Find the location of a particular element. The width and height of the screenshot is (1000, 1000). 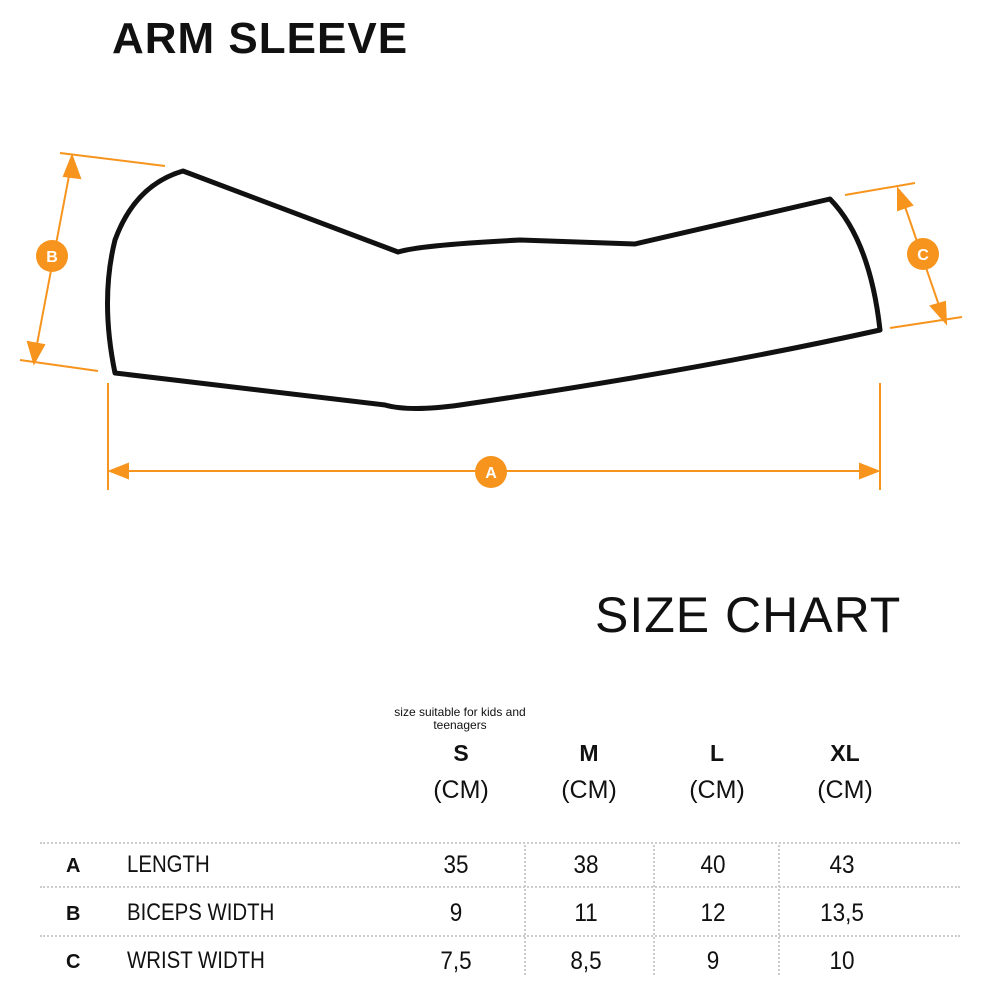

page-title: ARM SLEEVE is located at coordinates (260, 38).